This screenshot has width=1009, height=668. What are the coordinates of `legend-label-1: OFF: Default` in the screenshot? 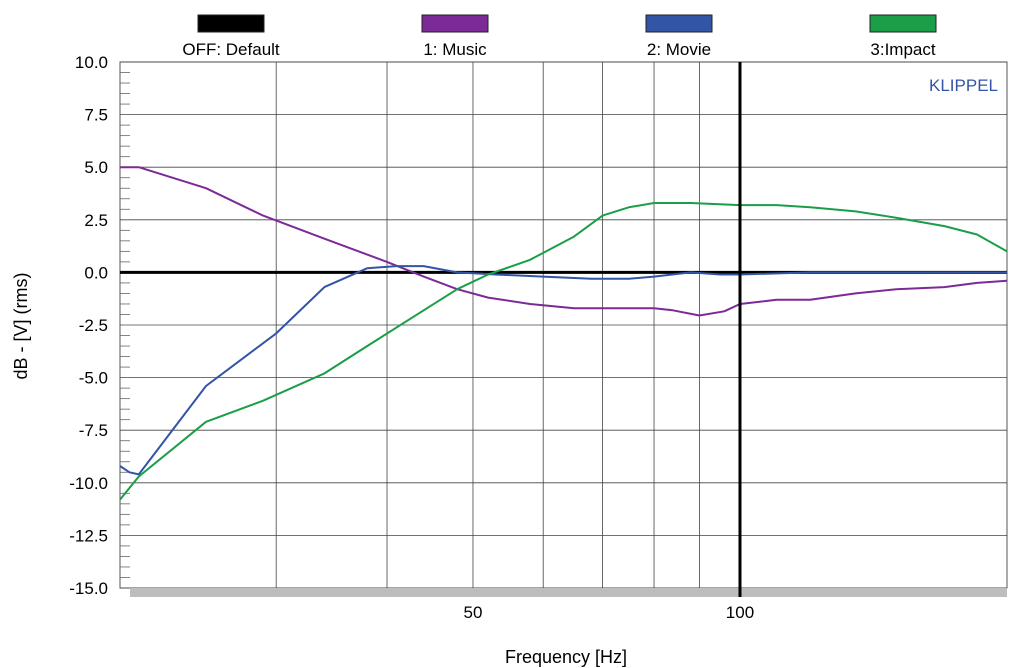 It's located at (231, 49).